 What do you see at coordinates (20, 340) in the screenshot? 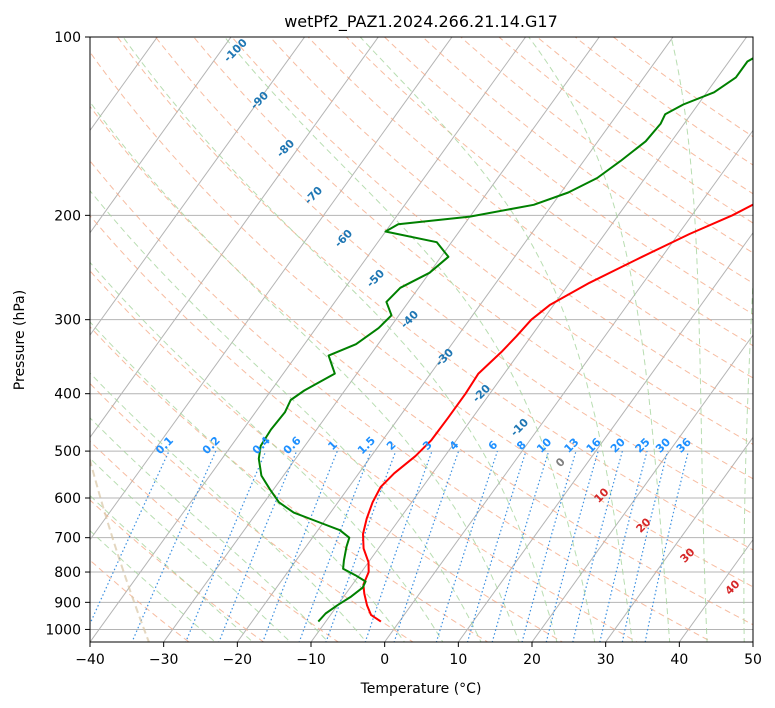
I see `y-axis-label: Pressure (hPa)` at bounding box center [20, 340].